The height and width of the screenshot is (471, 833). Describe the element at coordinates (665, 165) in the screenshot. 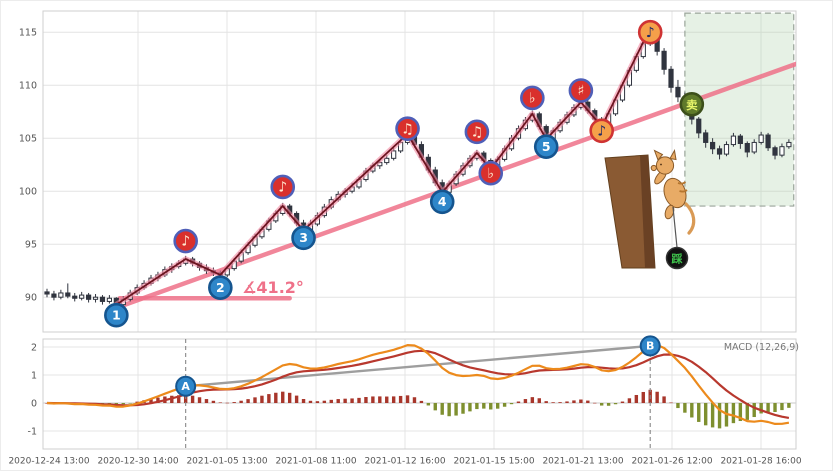

I see `cat-head` at that location.